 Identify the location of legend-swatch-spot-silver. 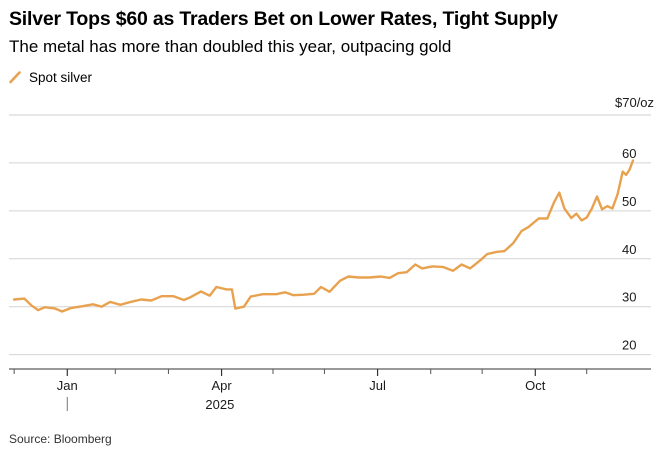
(15, 77).